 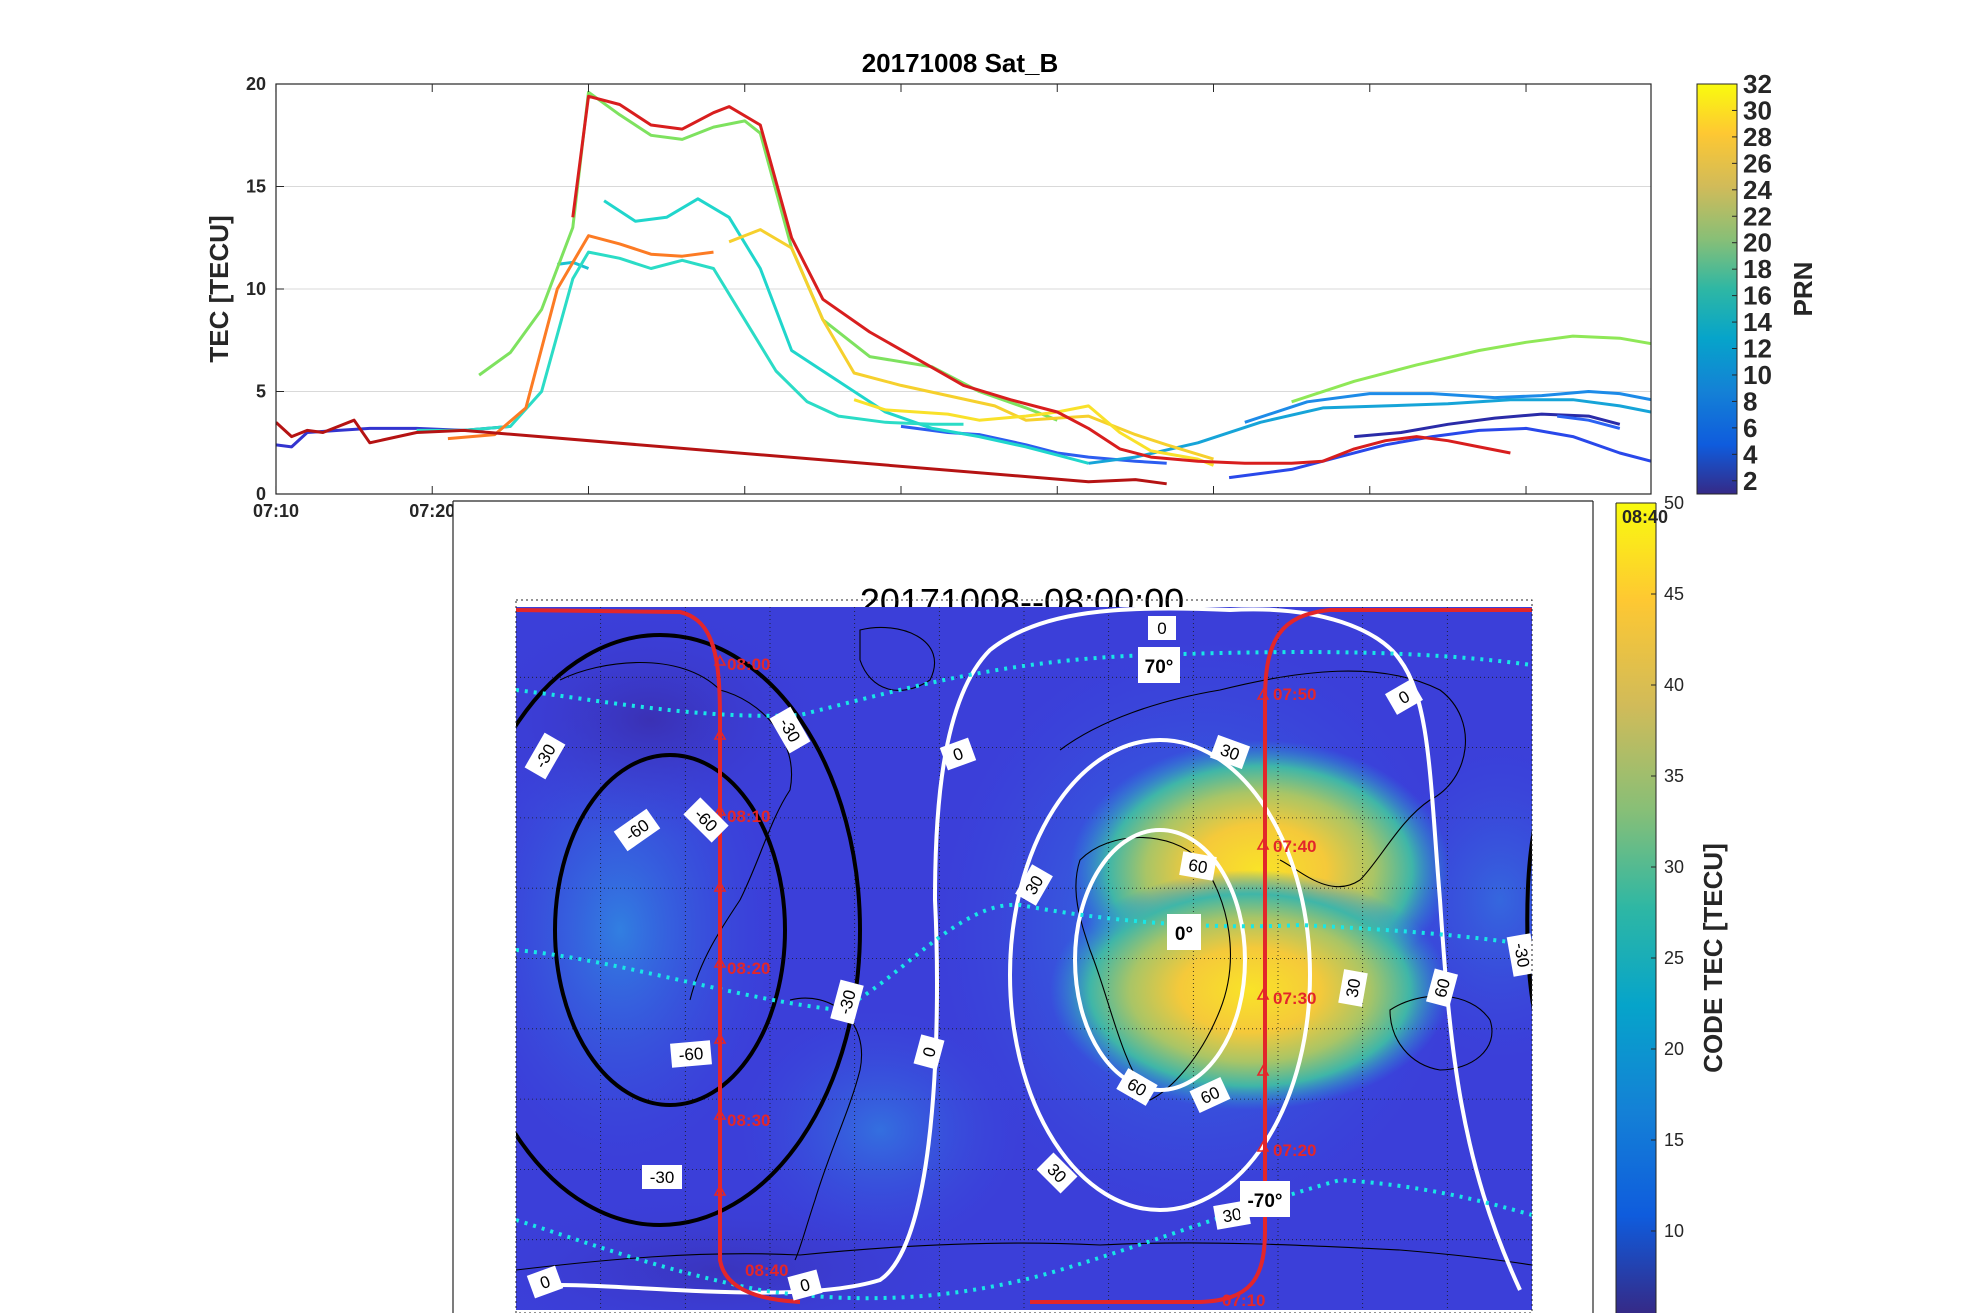 I want to click on y-tick-label: 20, so click(x=256, y=84).